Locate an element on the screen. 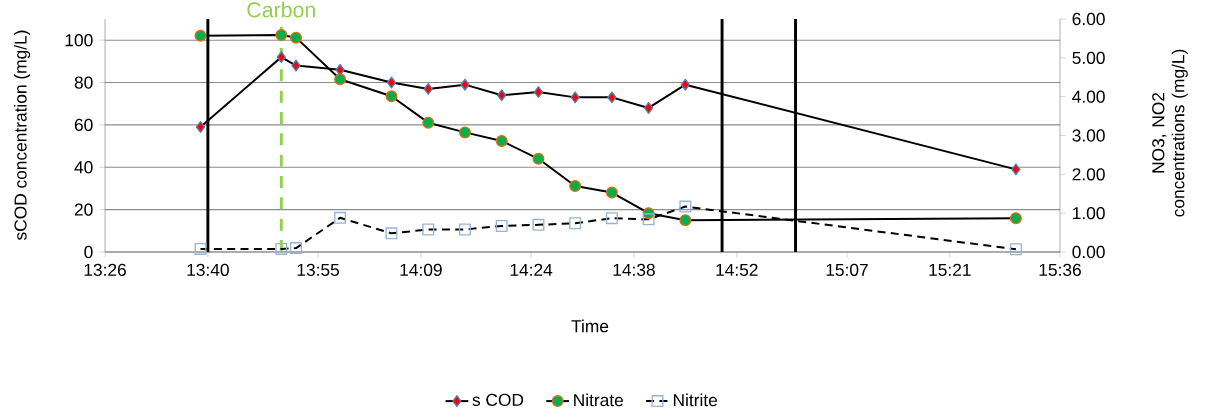  x-tick-label: 15:21 is located at coordinates (950, 269).